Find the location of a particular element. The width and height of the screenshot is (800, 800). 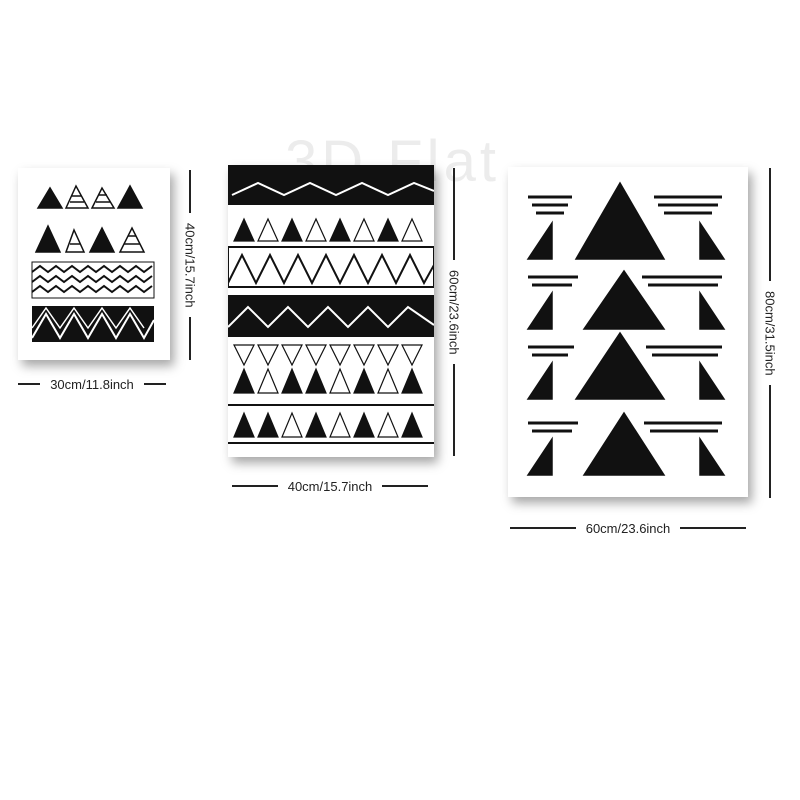

poster-small-width-label: 30cm/11.8inch is located at coordinates (92, 384).